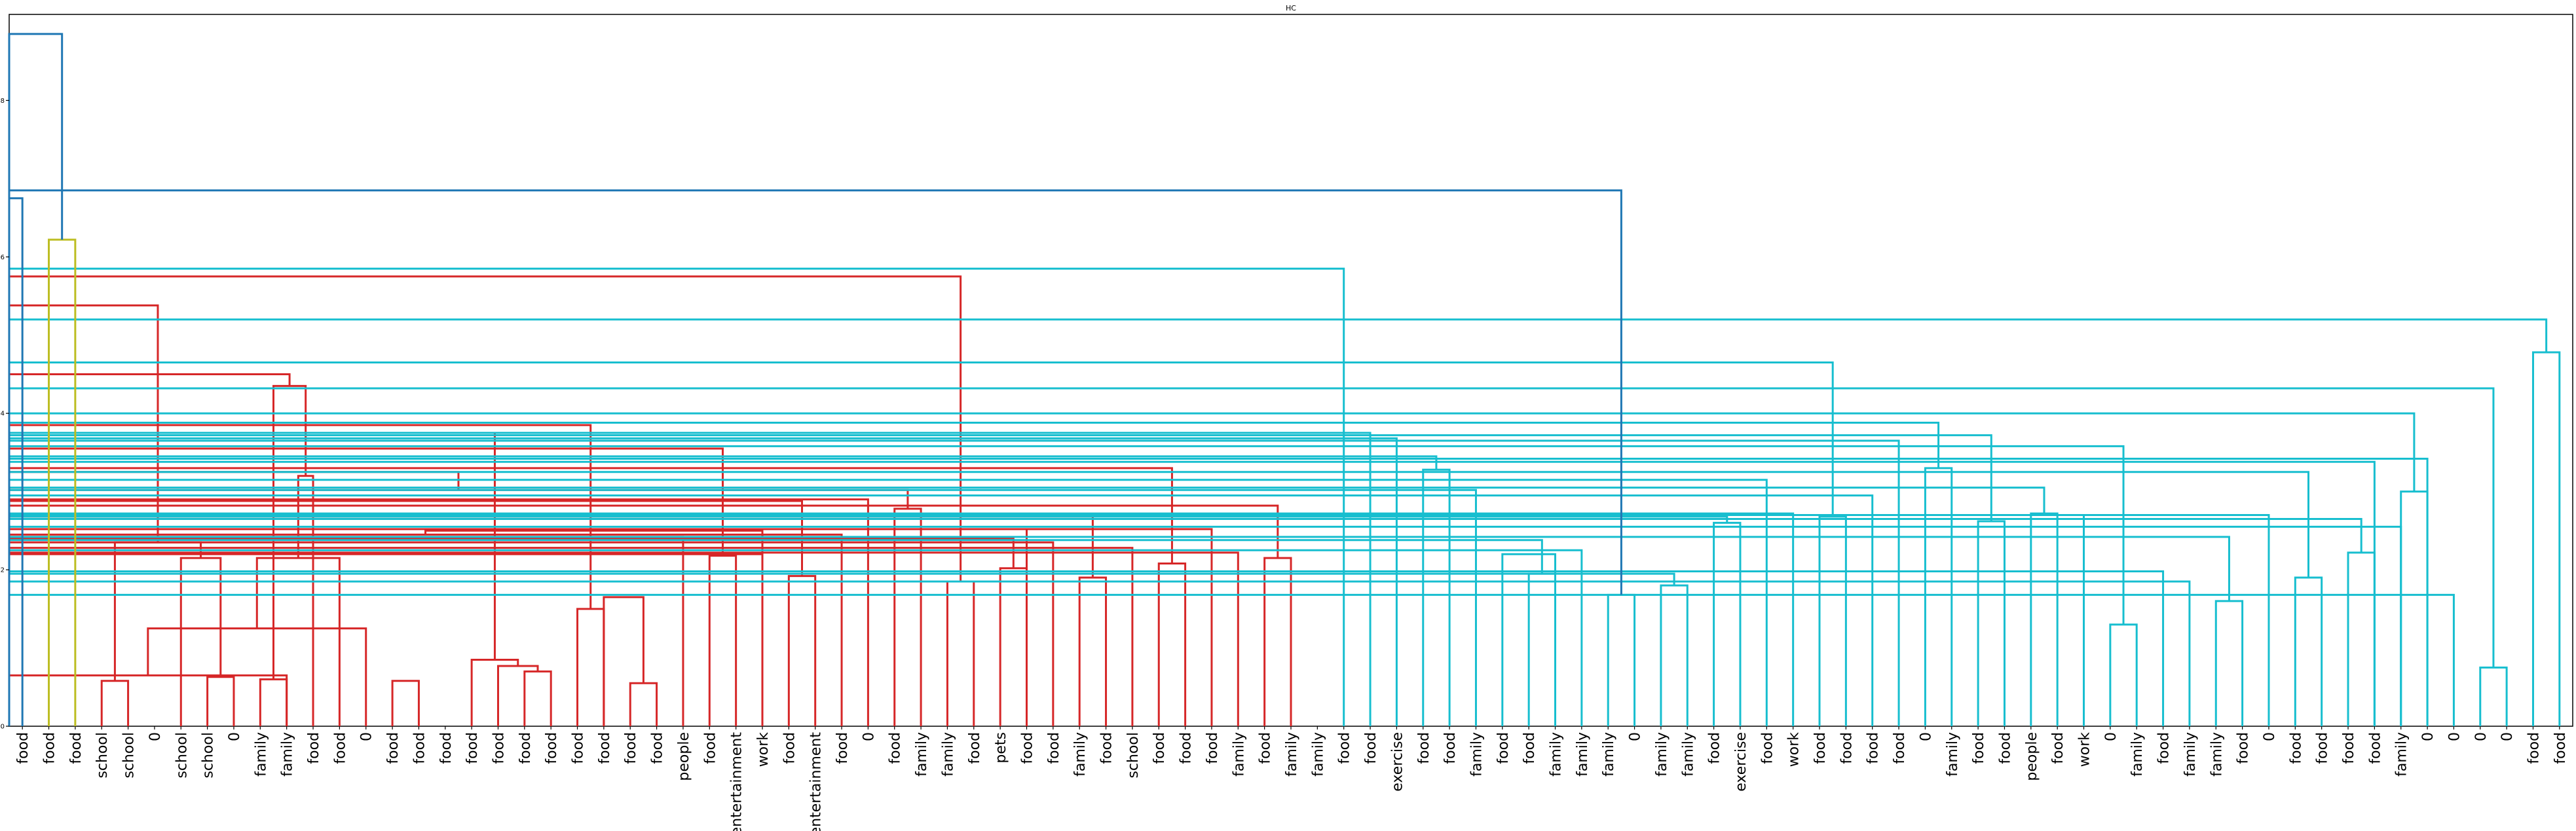 Image resolution: width=2576 pixels, height=831 pixels. What do you see at coordinates (1794, 749) in the screenshot?
I see `leaf-label: work` at bounding box center [1794, 749].